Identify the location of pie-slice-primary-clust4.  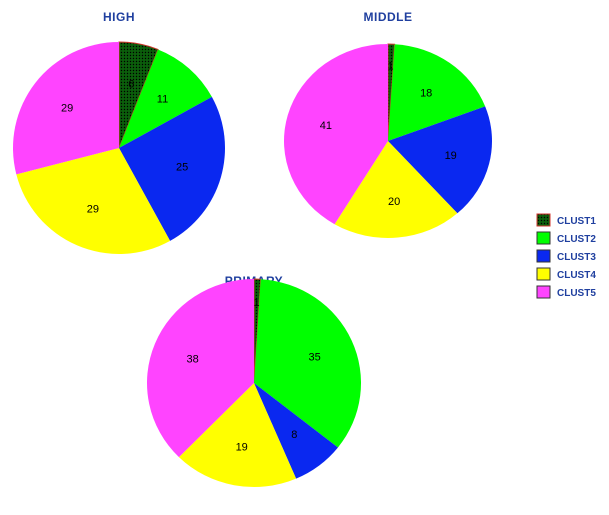
(237, 435).